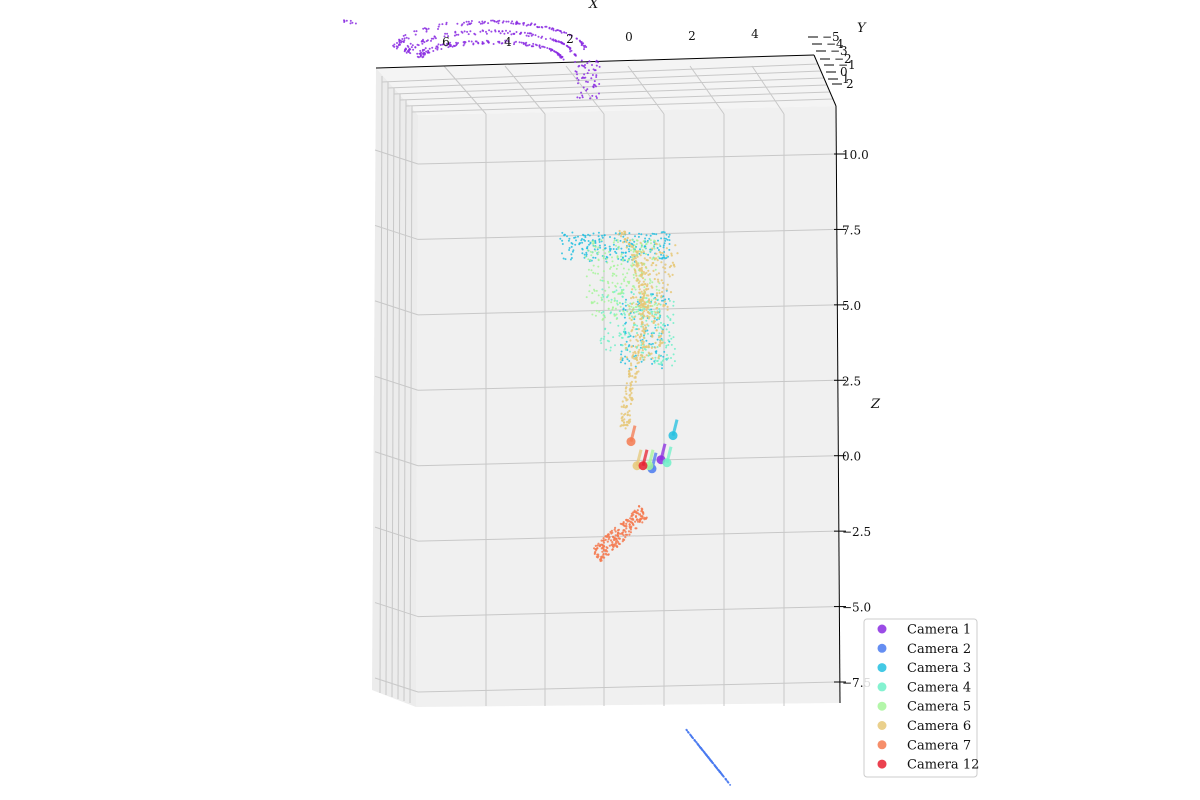 The height and width of the screenshot is (800, 1200). I want to click on legend-label: Camera 12, so click(943, 765).